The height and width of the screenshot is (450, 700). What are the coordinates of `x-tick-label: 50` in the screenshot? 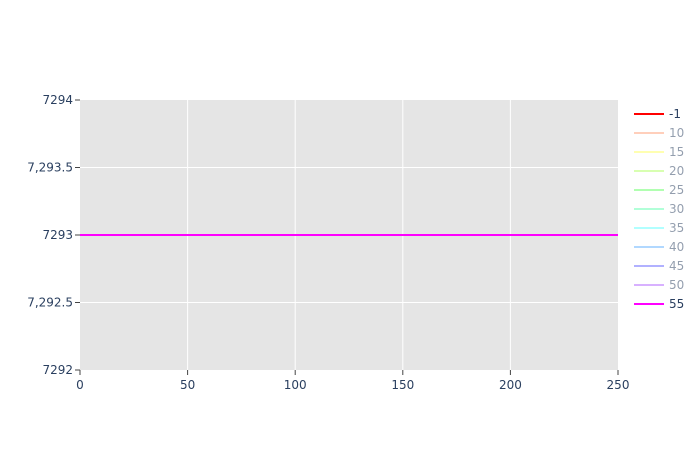 It's located at (187, 385).